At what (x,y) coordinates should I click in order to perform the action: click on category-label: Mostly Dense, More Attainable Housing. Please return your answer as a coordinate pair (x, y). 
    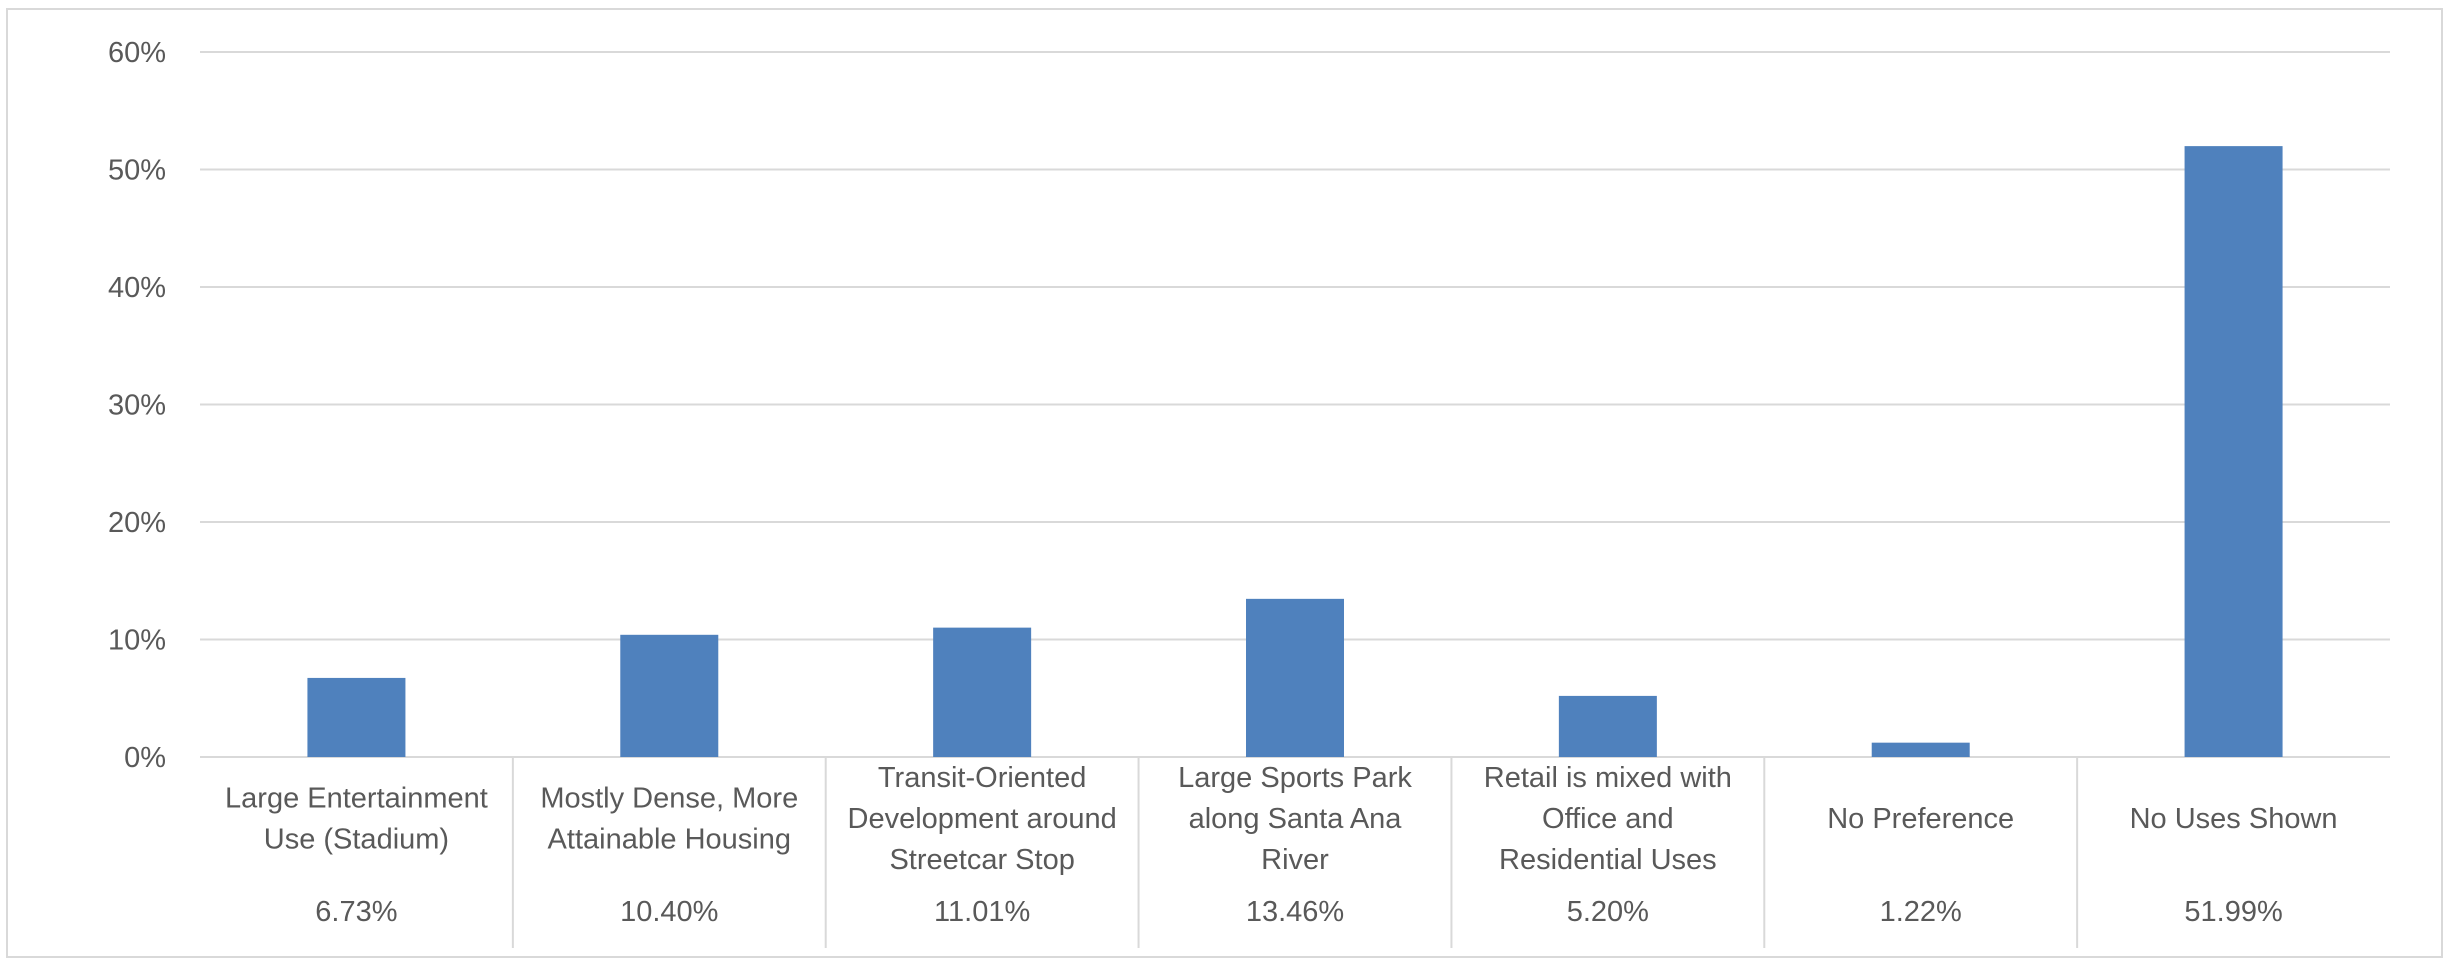
    Looking at the image, I should click on (669, 819).